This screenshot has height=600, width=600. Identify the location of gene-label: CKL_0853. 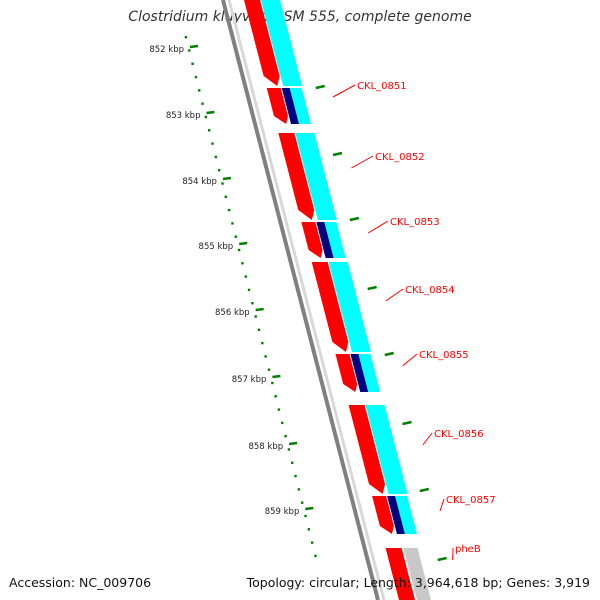
(415, 222).